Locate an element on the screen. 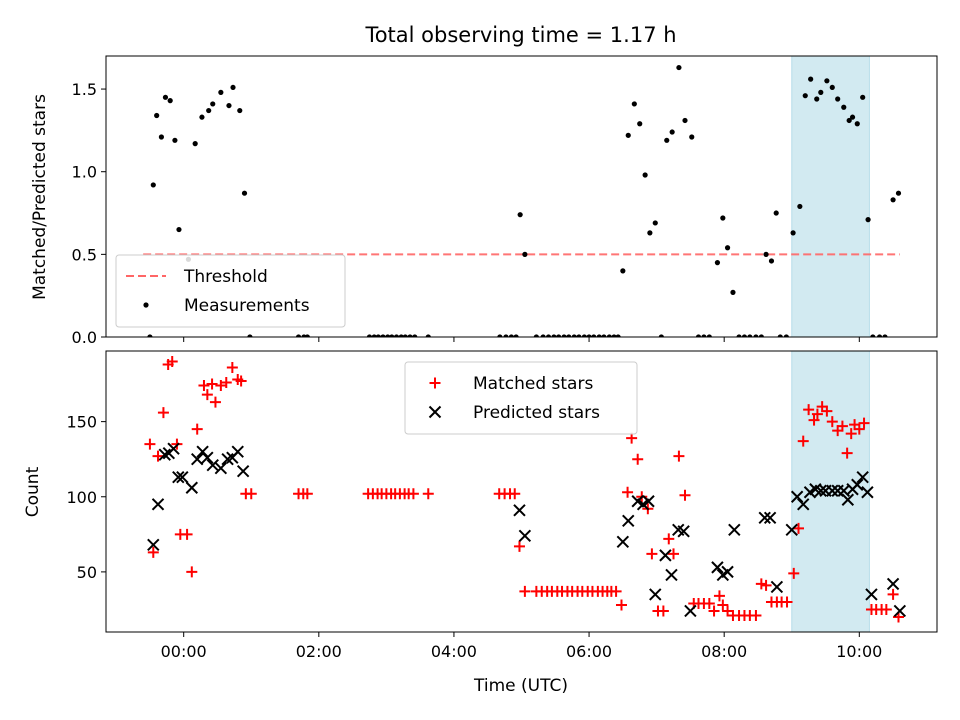  y-tick-label: 1.5 is located at coordinates (84, 89).